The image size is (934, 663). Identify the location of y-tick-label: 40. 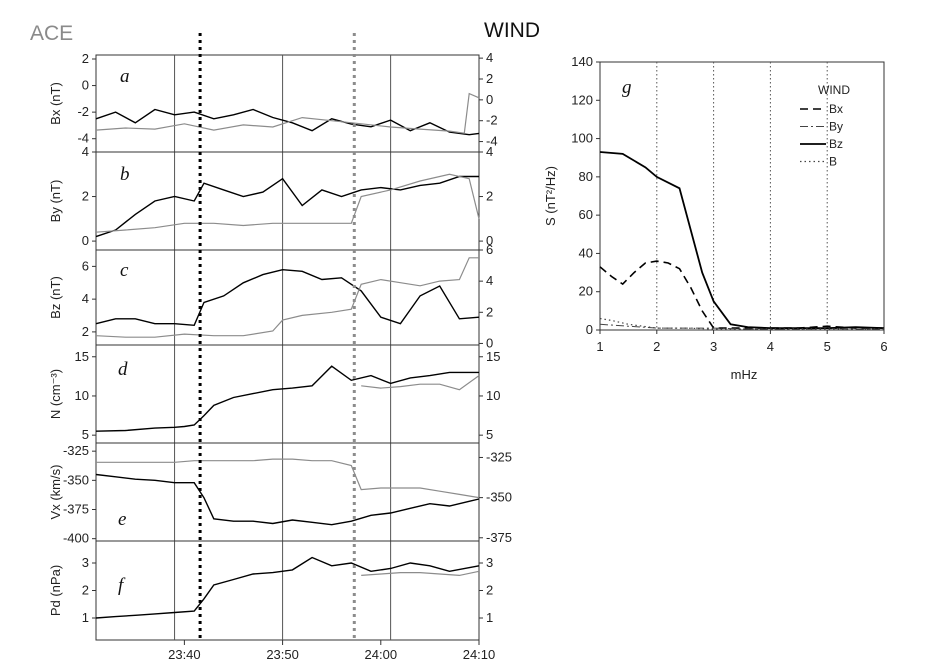
(586, 252).